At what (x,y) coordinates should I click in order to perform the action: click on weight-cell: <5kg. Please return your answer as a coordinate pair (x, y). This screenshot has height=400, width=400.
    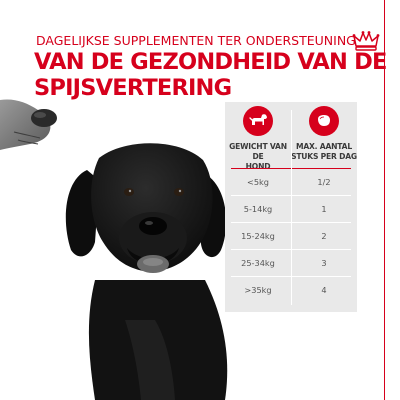
    Looking at the image, I should click on (257, 182).